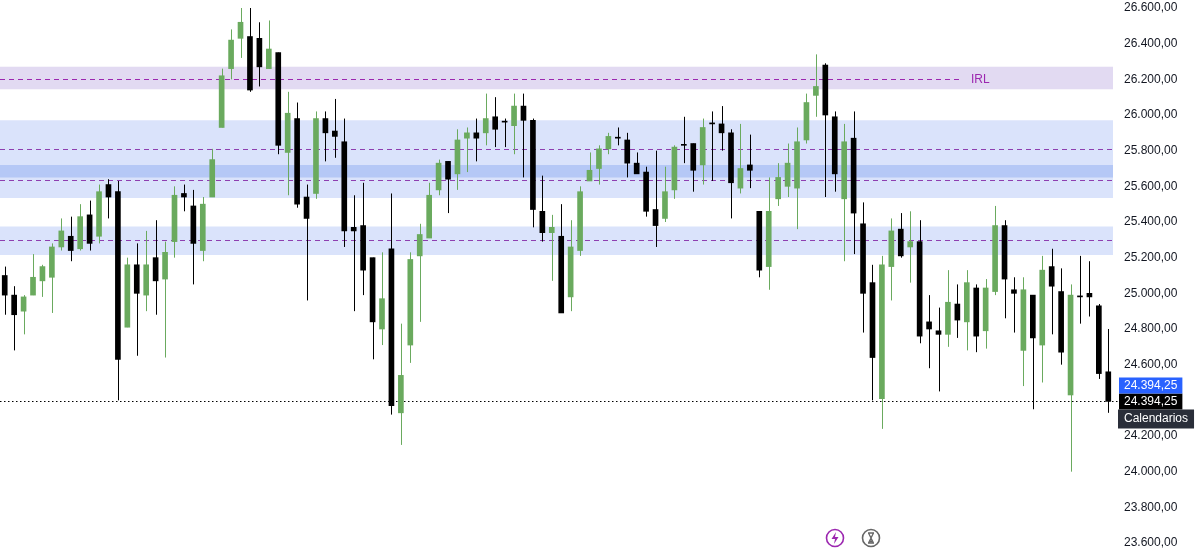  What do you see at coordinates (1151, 384) in the screenshot?
I see `text: 24.394,25` at bounding box center [1151, 384].